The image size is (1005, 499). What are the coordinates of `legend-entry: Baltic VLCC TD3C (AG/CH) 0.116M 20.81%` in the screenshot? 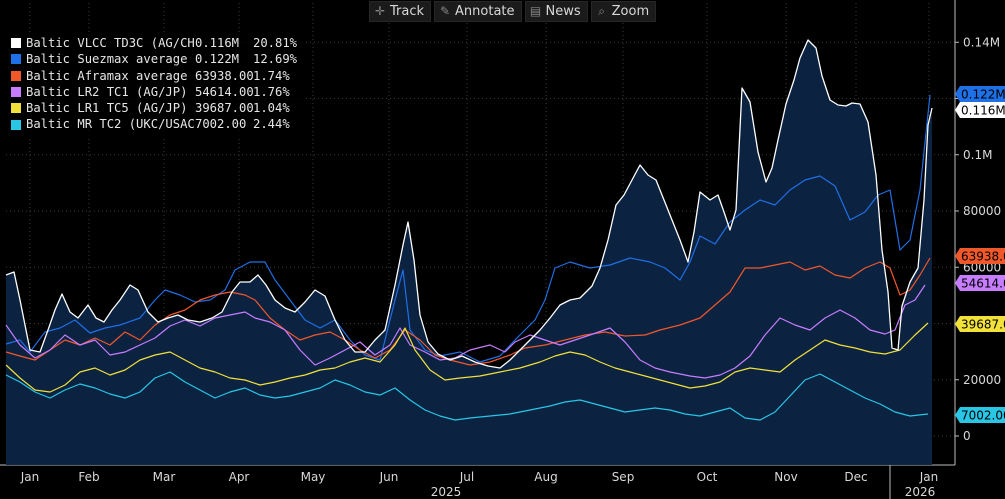 It's located at (154, 43).